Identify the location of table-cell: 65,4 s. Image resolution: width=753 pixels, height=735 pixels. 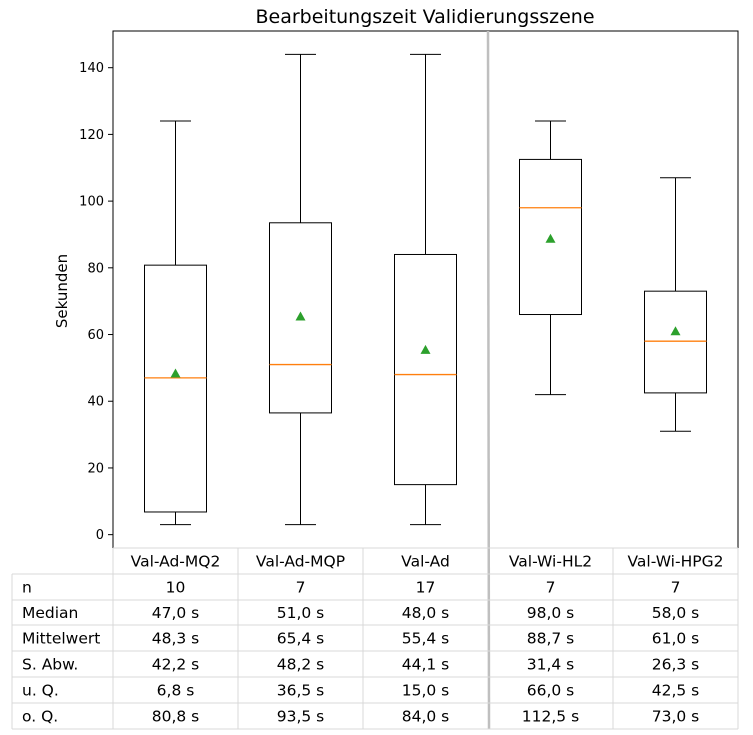
(301, 639).